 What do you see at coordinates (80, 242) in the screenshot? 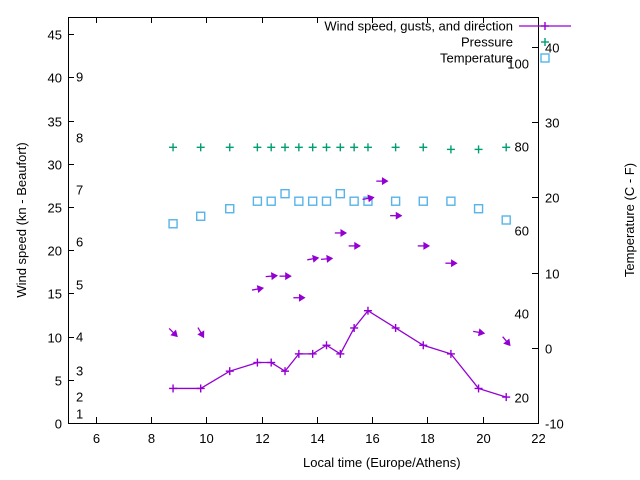
I see `beaufort-tick-label: 6` at bounding box center [80, 242].